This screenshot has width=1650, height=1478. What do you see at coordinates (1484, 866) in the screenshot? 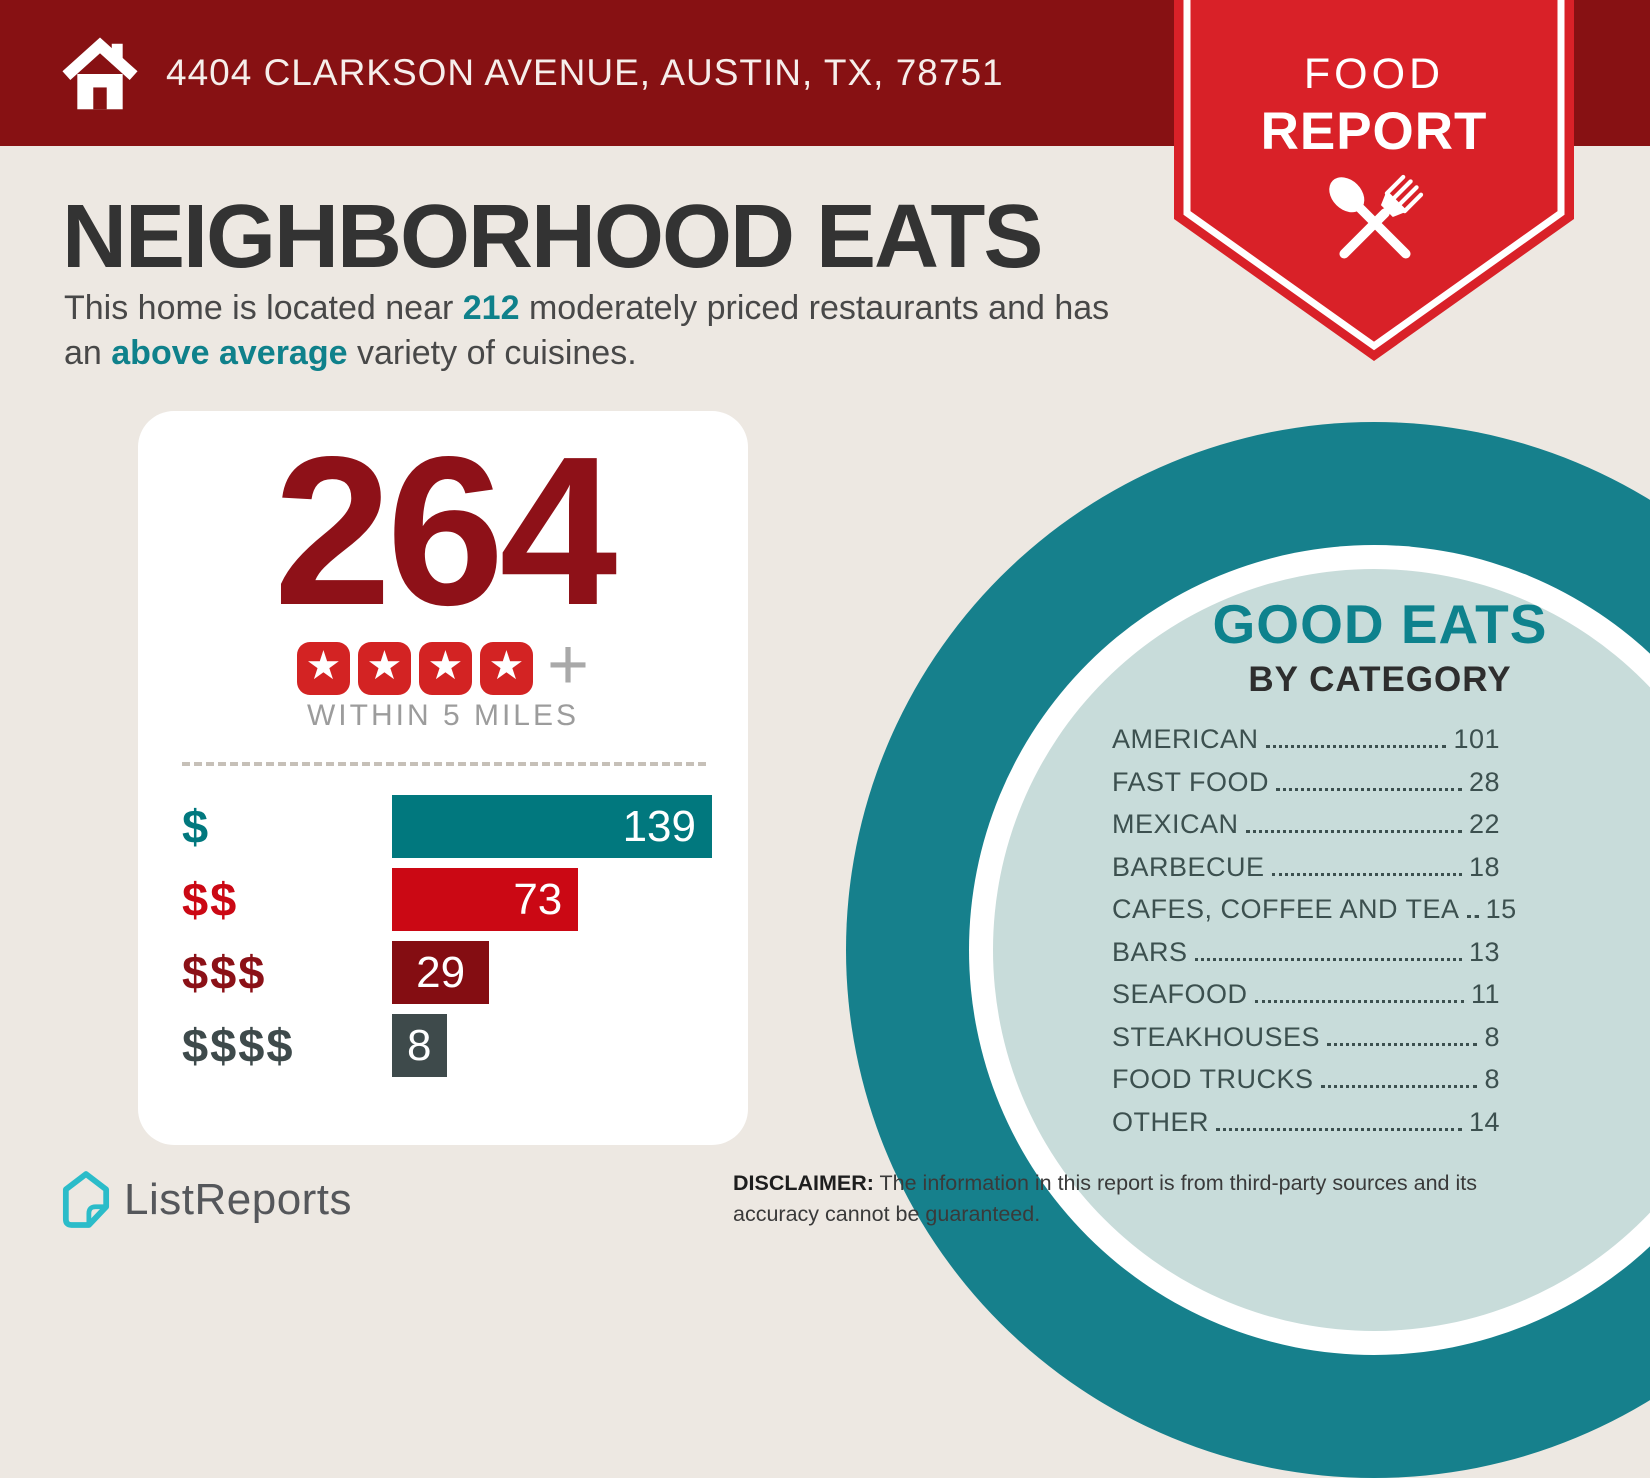
I see `category-value: 18` at bounding box center [1484, 866].